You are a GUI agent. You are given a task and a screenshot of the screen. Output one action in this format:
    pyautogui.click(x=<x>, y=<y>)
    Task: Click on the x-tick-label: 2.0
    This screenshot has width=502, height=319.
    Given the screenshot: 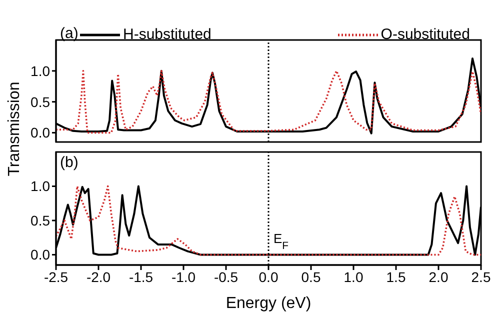 What is the action you would take?
    pyautogui.click(x=438, y=276)
    